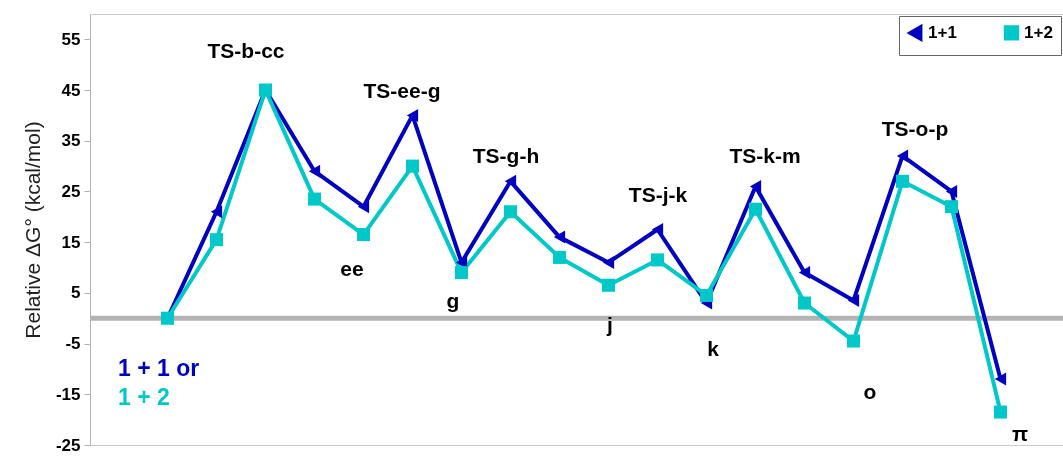  What do you see at coordinates (1020, 433) in the screenshot?
I see `annotation: π` at bounding box center [1020, 433].